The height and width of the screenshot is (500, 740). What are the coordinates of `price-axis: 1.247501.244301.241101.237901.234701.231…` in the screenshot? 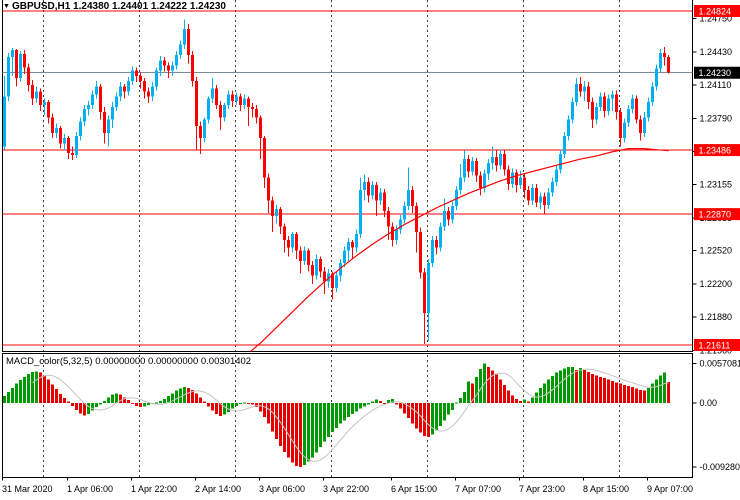 It's located at (716, 180).